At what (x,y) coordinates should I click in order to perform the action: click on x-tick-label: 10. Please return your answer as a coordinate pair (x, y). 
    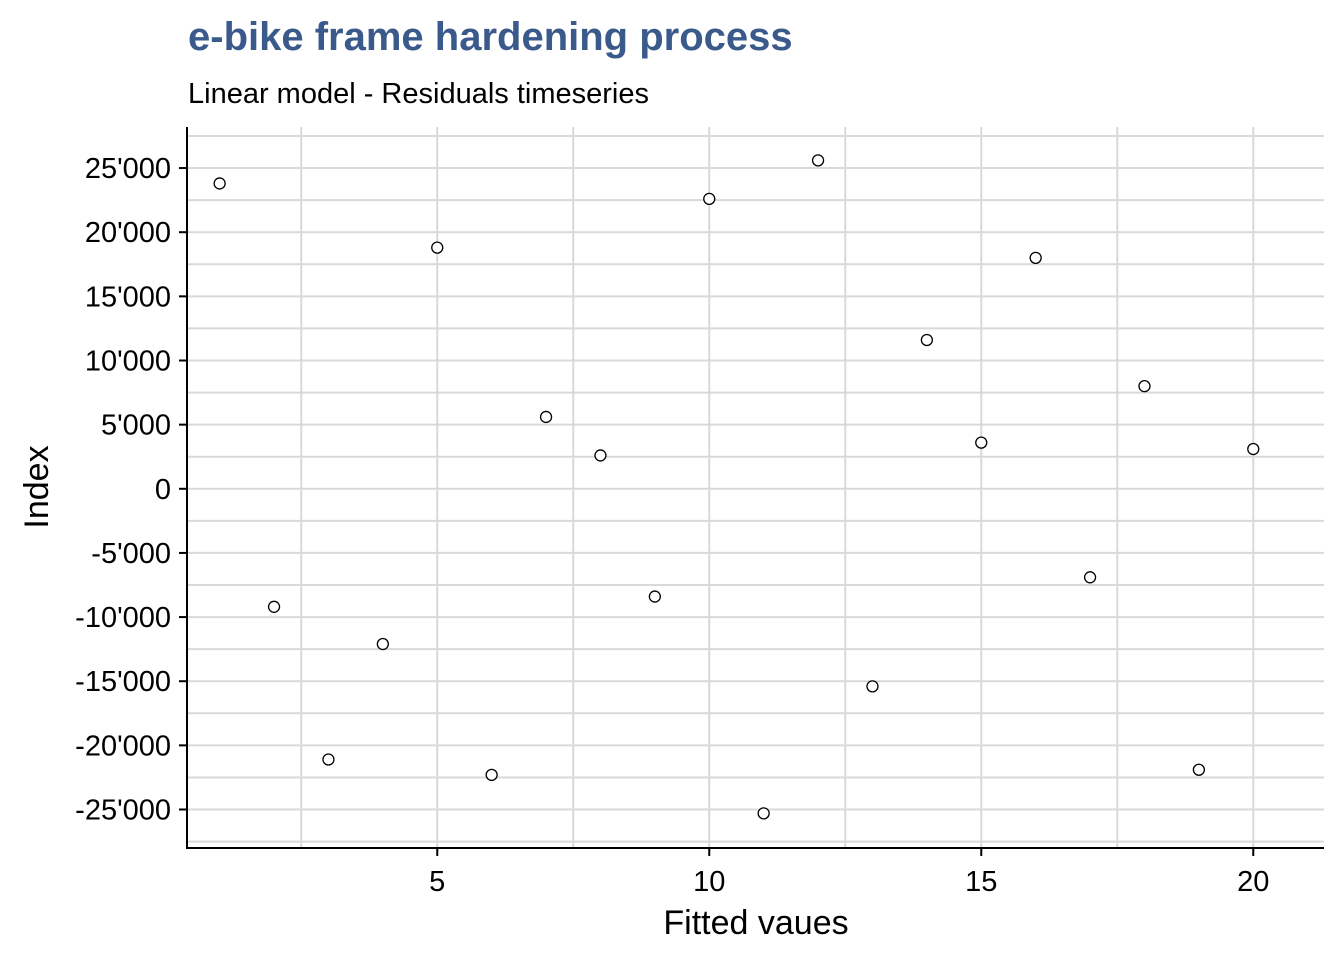
    Looking at the image, I should click on (709, 882).